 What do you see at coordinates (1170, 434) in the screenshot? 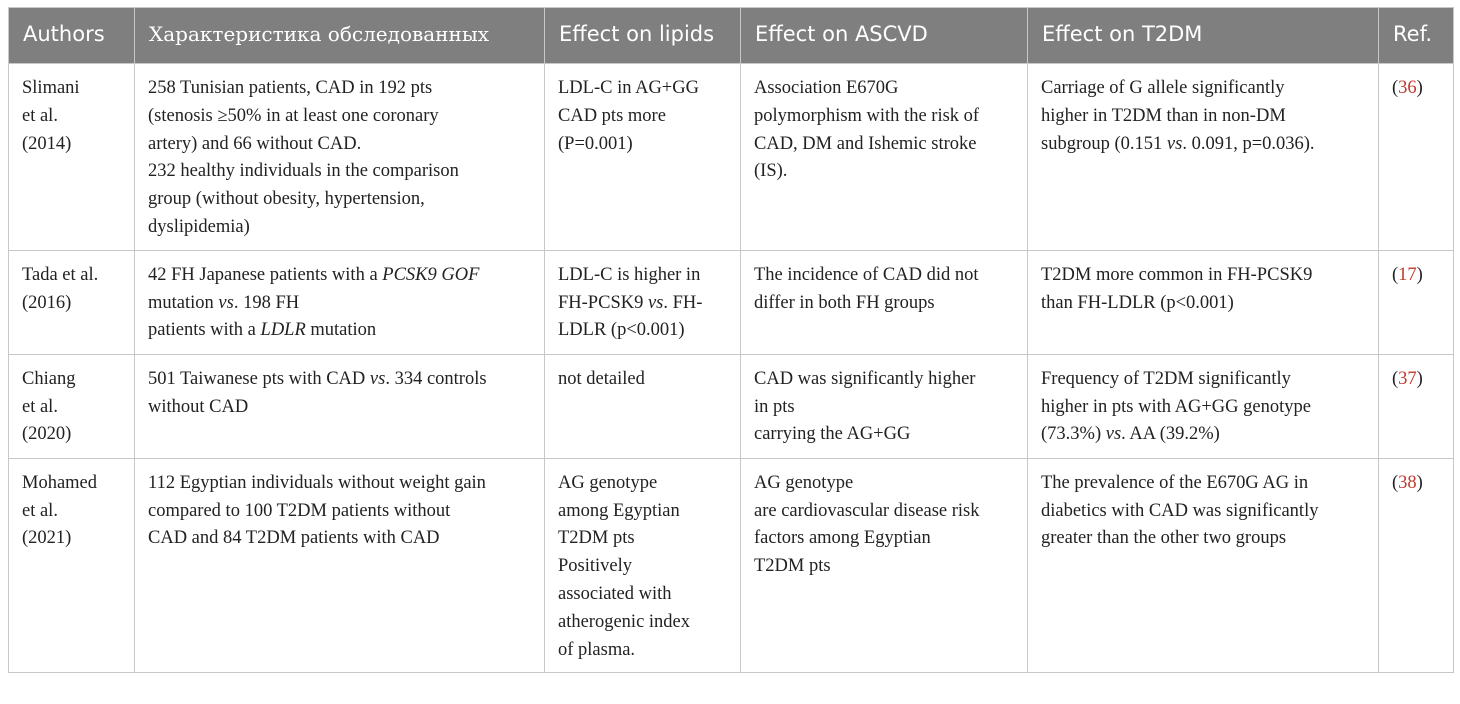
I see `cell-text: . AA (39.2%)` at bounding box center [1170, 434].